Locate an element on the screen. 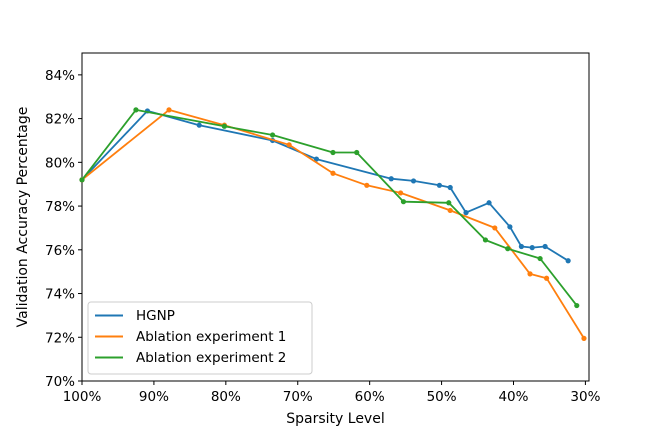  x-tick-label: 60% is located at coordinates (370, 397).